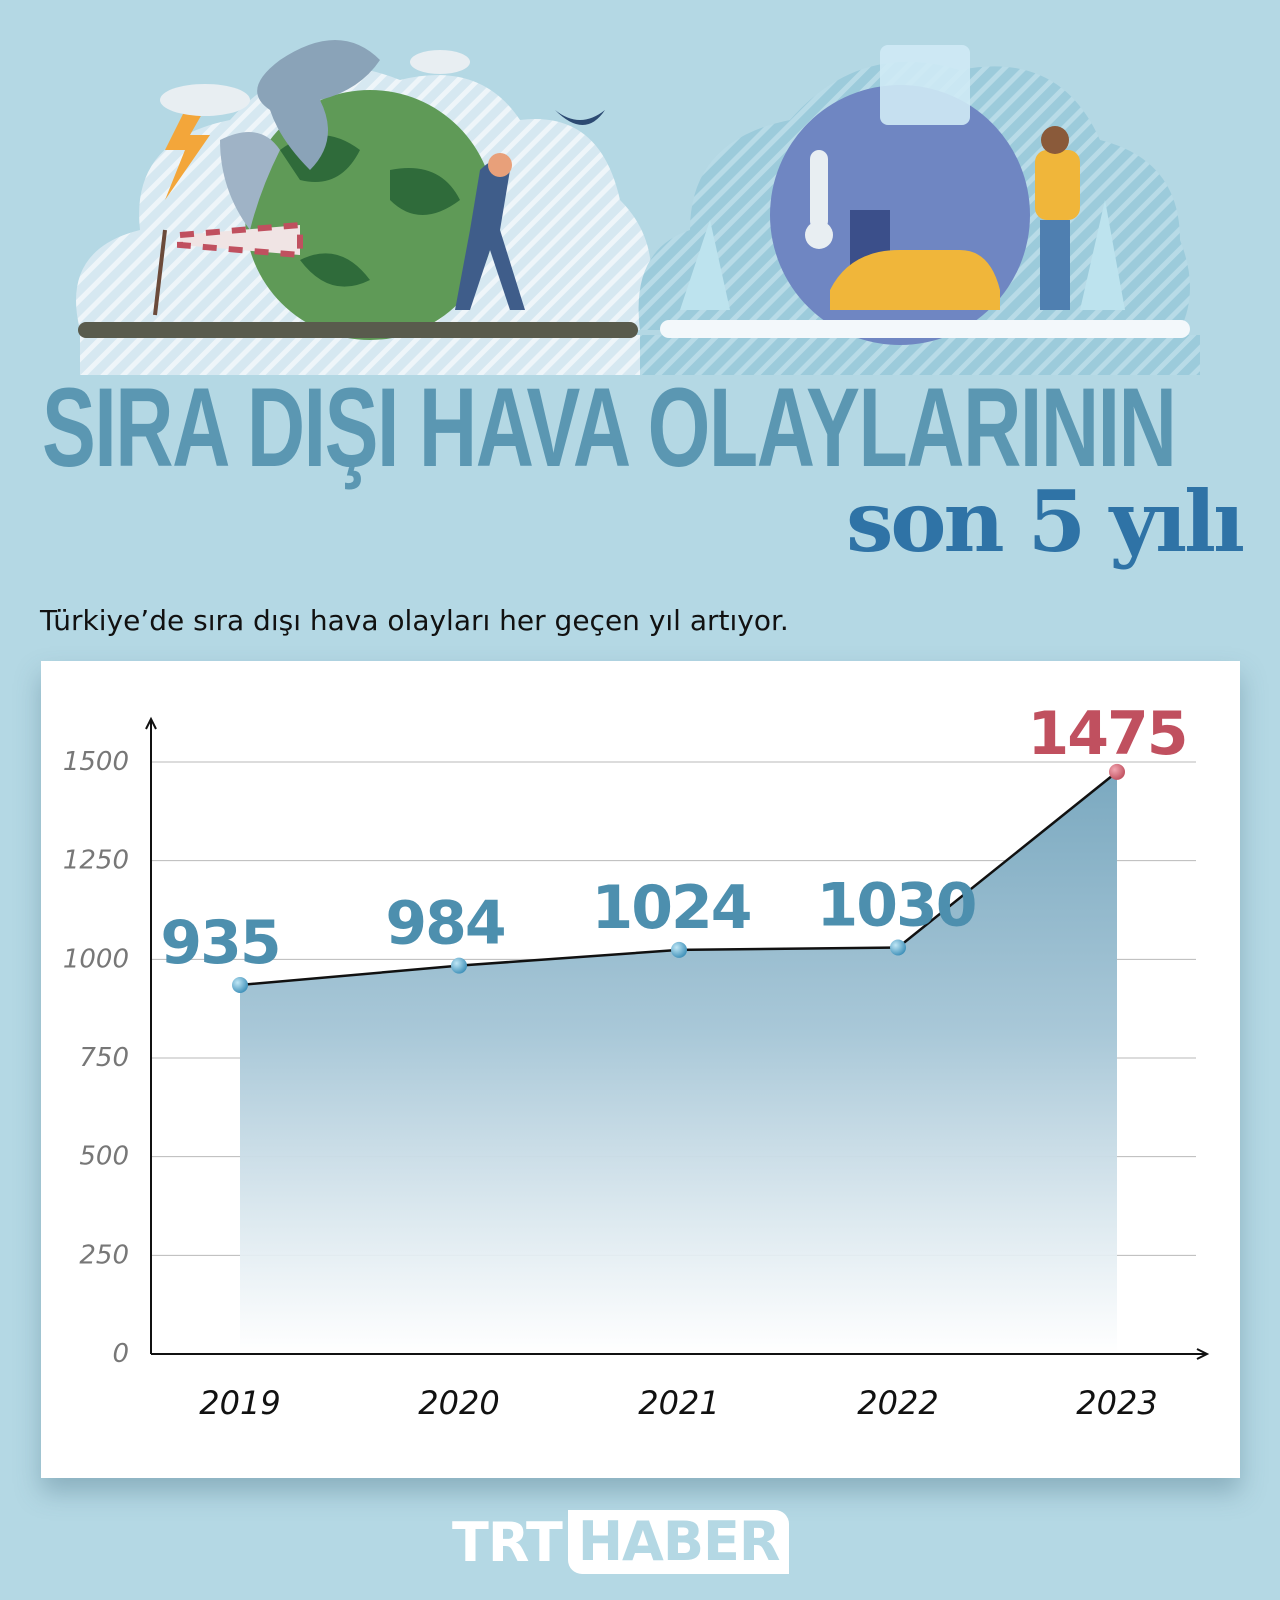 This screenshot has height=1600, width=1280. I want to click on x-tick-label: 2020, so click(458, 1403).